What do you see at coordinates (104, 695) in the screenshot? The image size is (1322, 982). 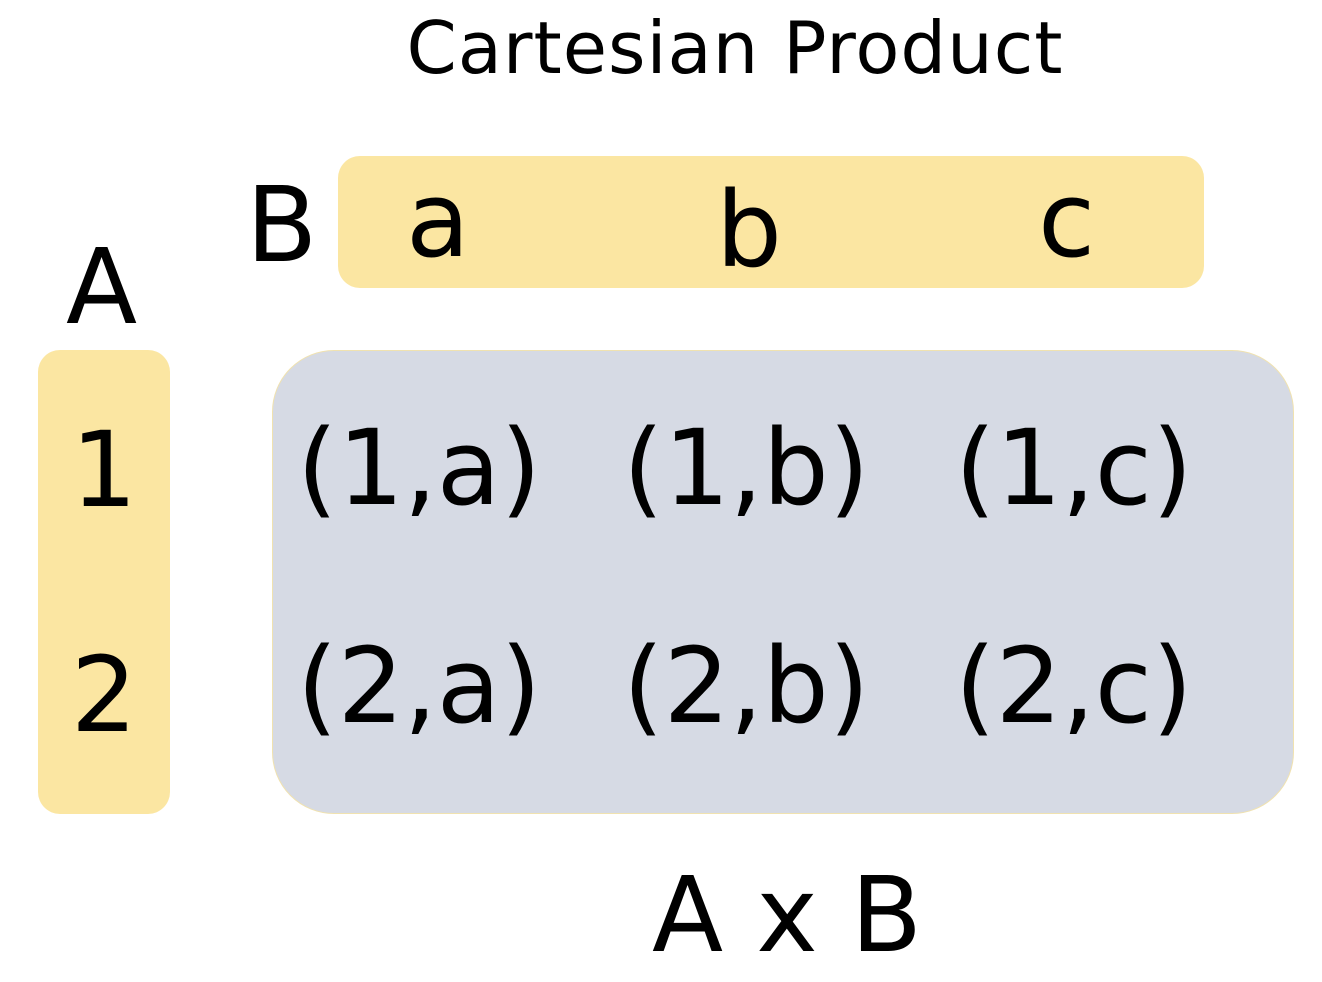 I see `set-a-element: 2` at bounding box center [104, 695].